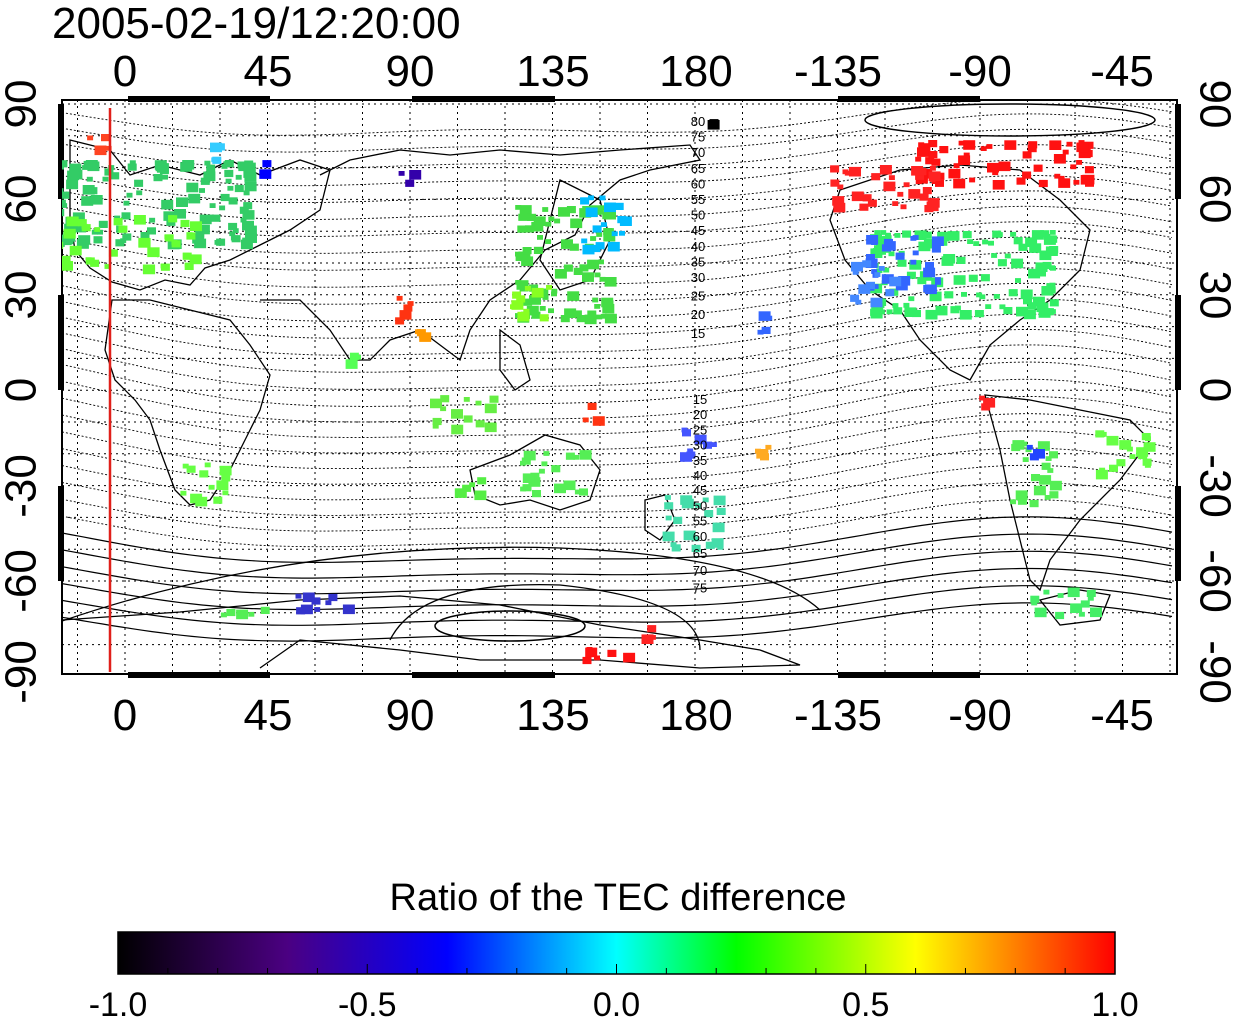  Describe the element at coordinates (118, 1005) in the screenshot. I see `colorbar-tick-label: -1.0` at that location.